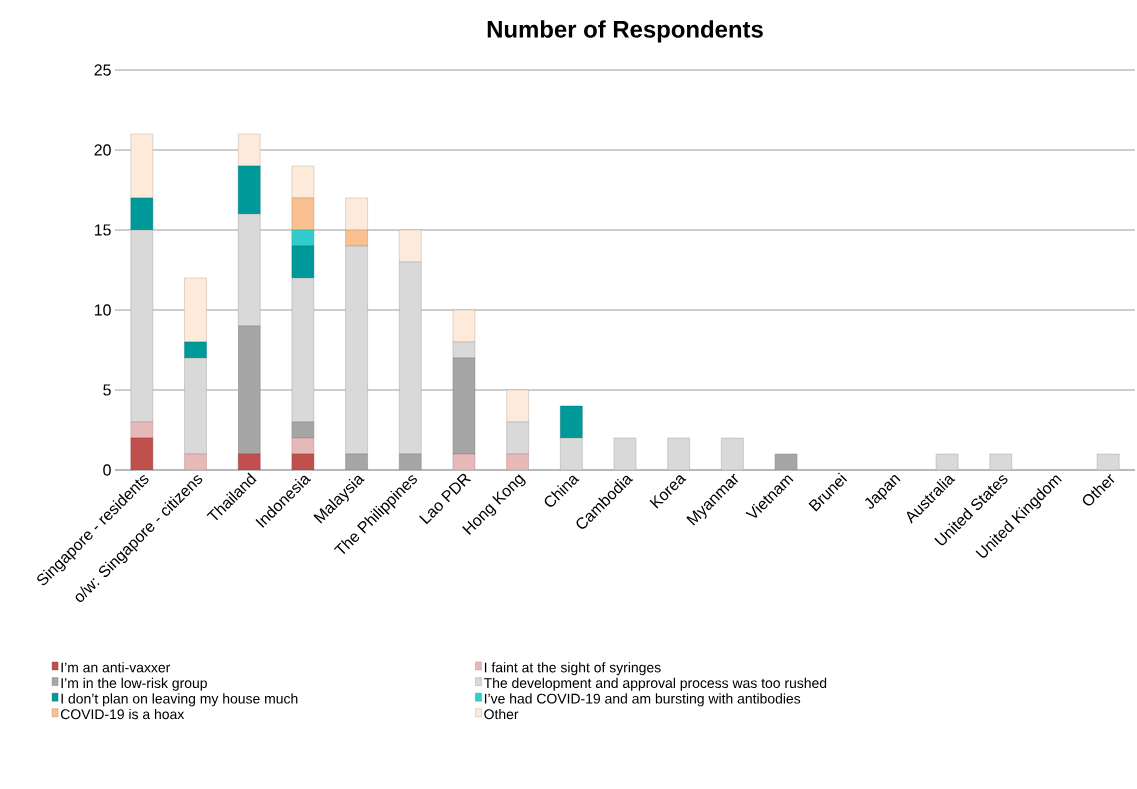 The image size is (1137, 789). What do you see at coordinates (179, 700) in the screenshot?
I see `legend-label: I don’t plan on leaving my house much` at bounding box center [179, 700].